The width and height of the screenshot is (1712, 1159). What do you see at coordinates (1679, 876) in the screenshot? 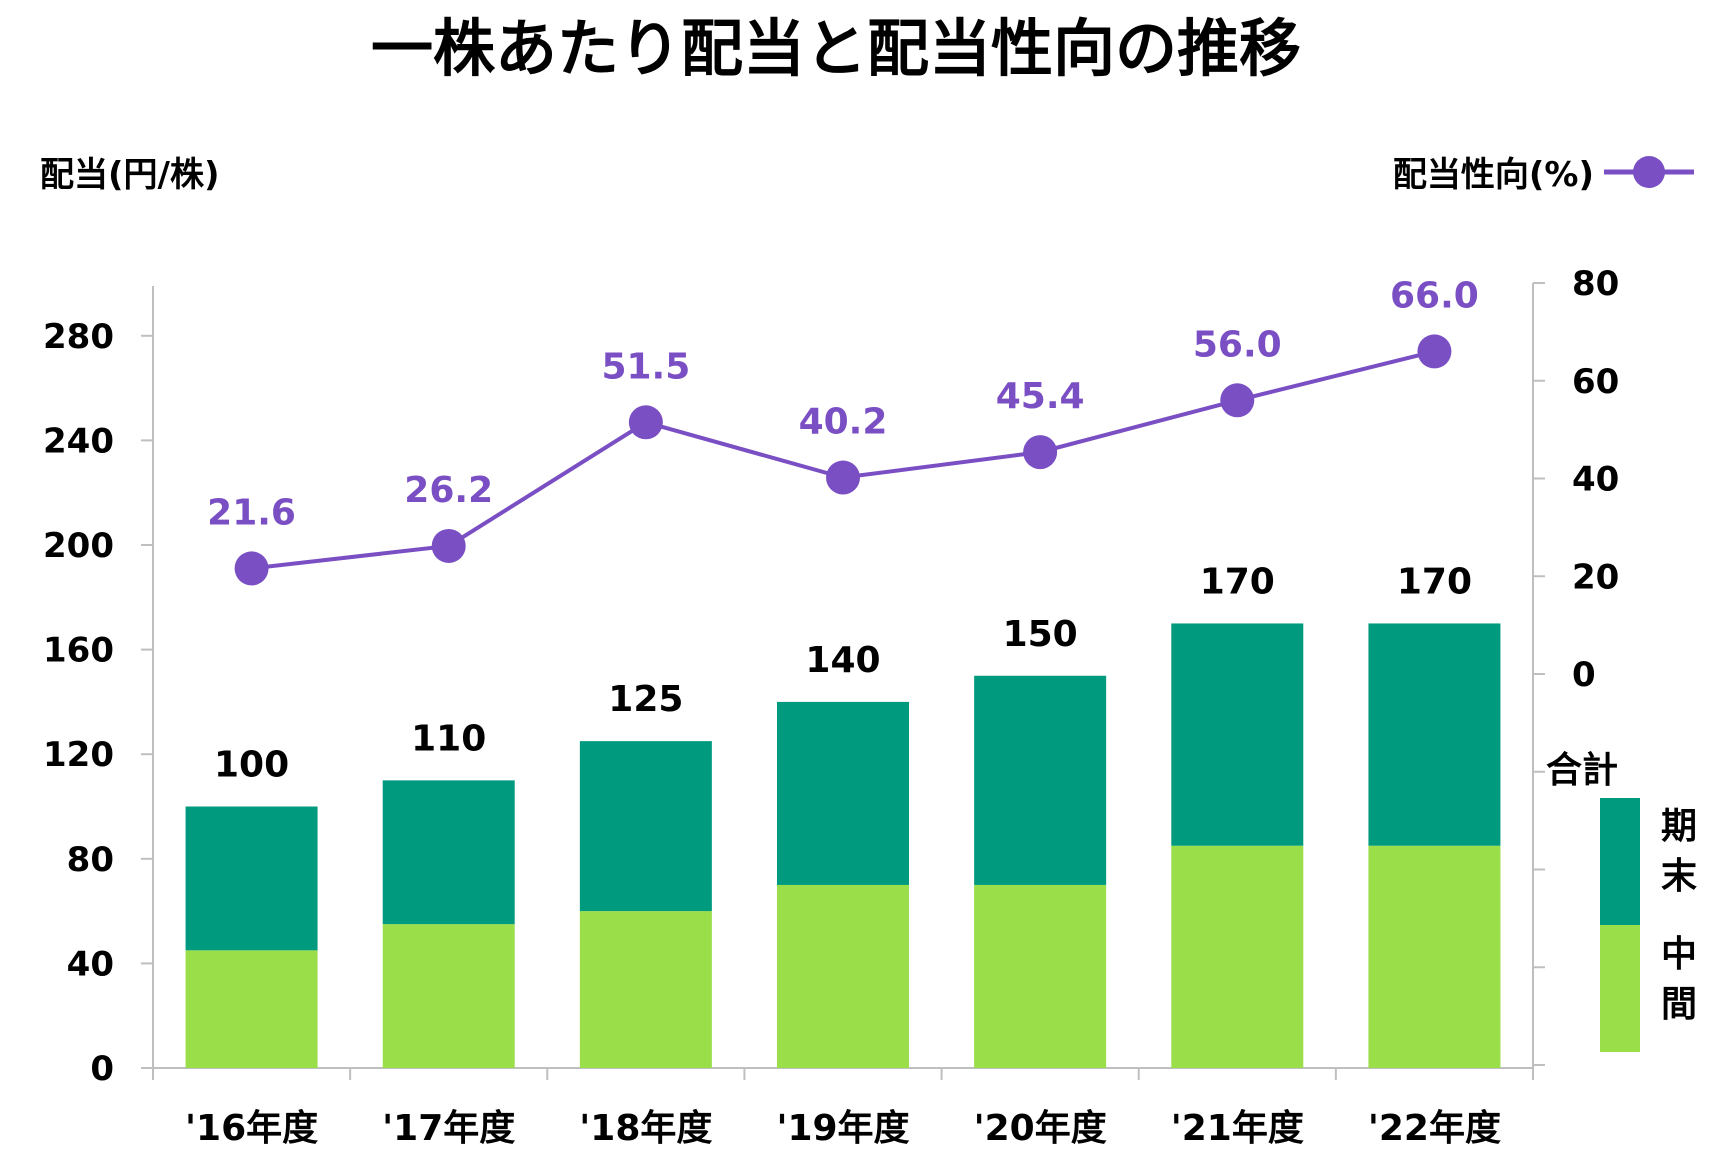
I see `legend-year-end-char: 末` at bounding box center [1679, 876].